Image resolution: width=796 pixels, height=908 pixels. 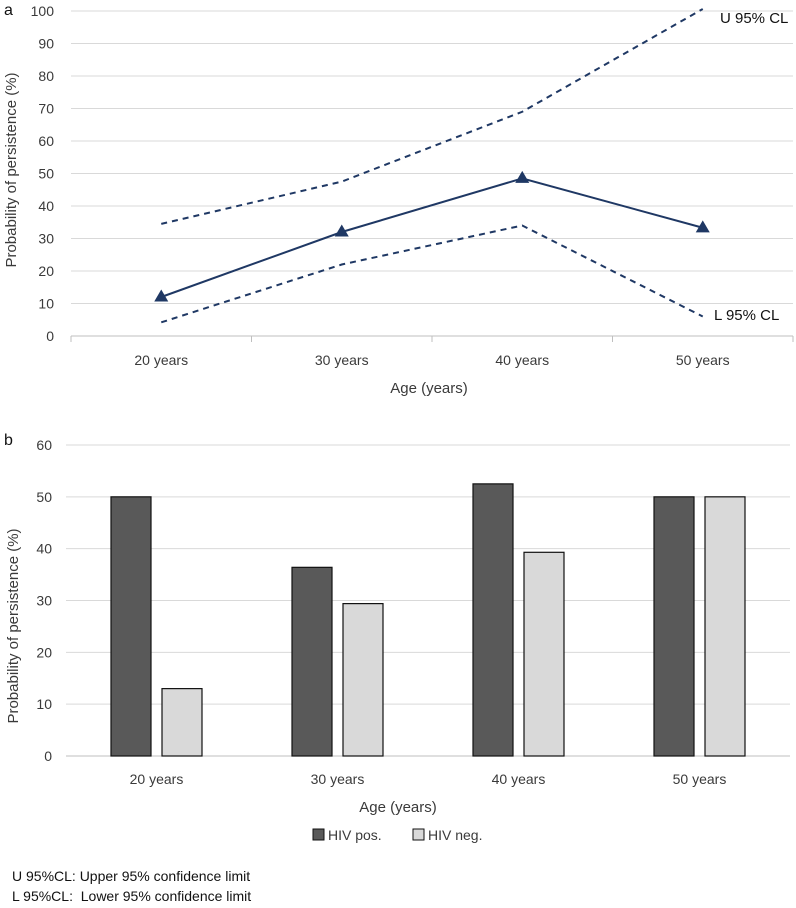 I want to click on panel-b-y-ticks: 0 10 20 30 40 50 60, so click(x=44, y=600).